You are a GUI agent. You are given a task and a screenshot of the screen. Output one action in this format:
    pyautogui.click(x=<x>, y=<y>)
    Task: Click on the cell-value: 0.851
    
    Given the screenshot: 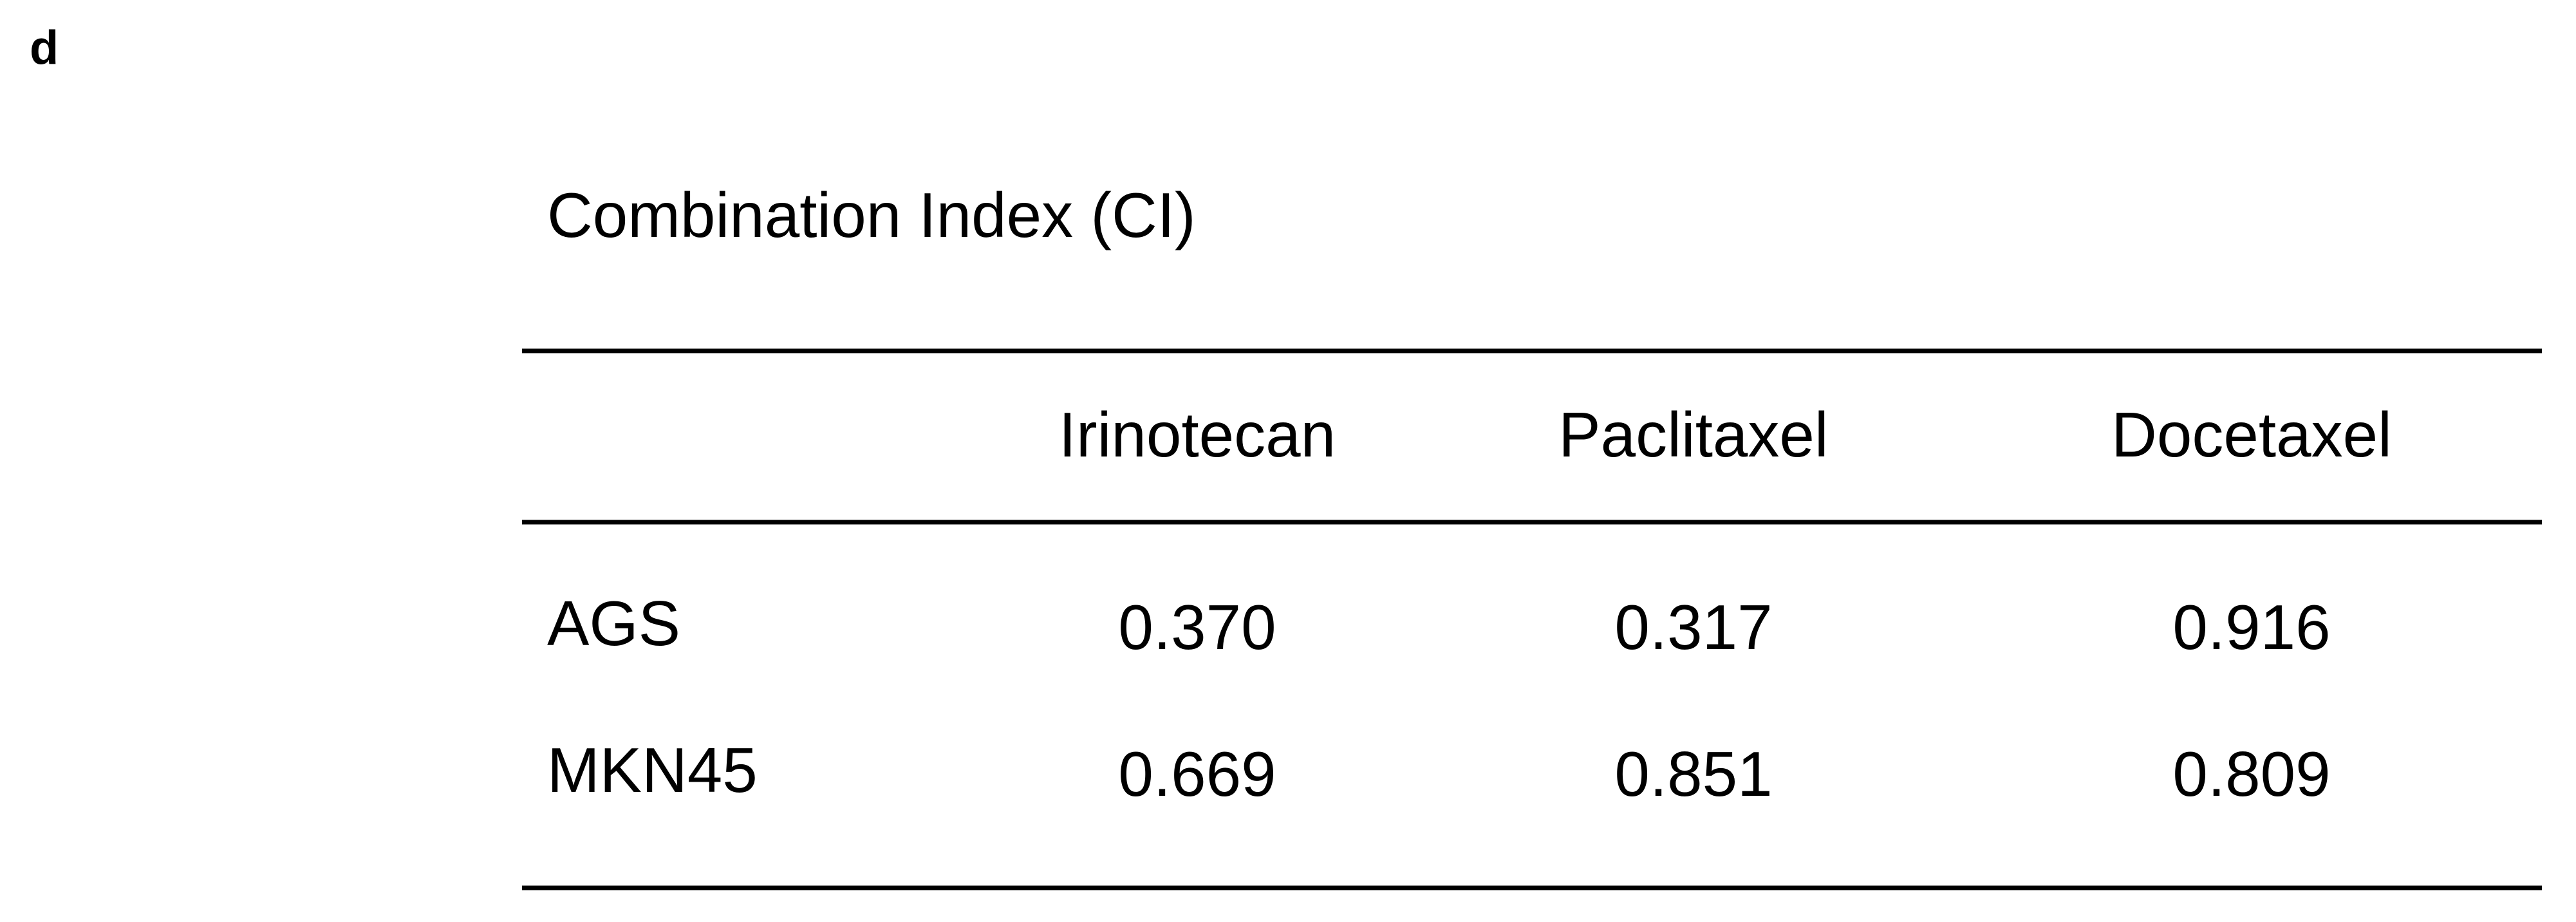 What is the action you would take?
    pyautogui.click(x=1693, y=774)
    